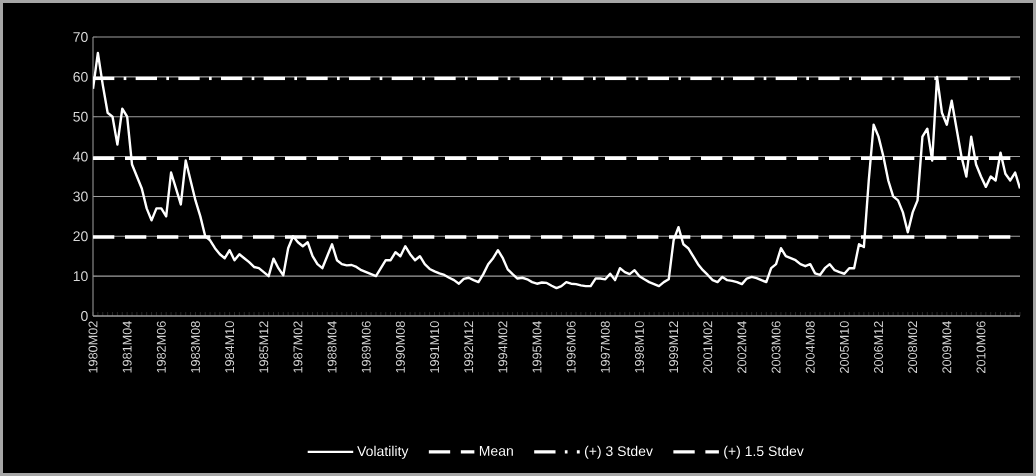 The image size is (1036, 476). What do you see at coordinates (764, 452) in the screenshot?
I see `legend-label: (+) 1.5 Stdev` at bounding box center [764, 452].